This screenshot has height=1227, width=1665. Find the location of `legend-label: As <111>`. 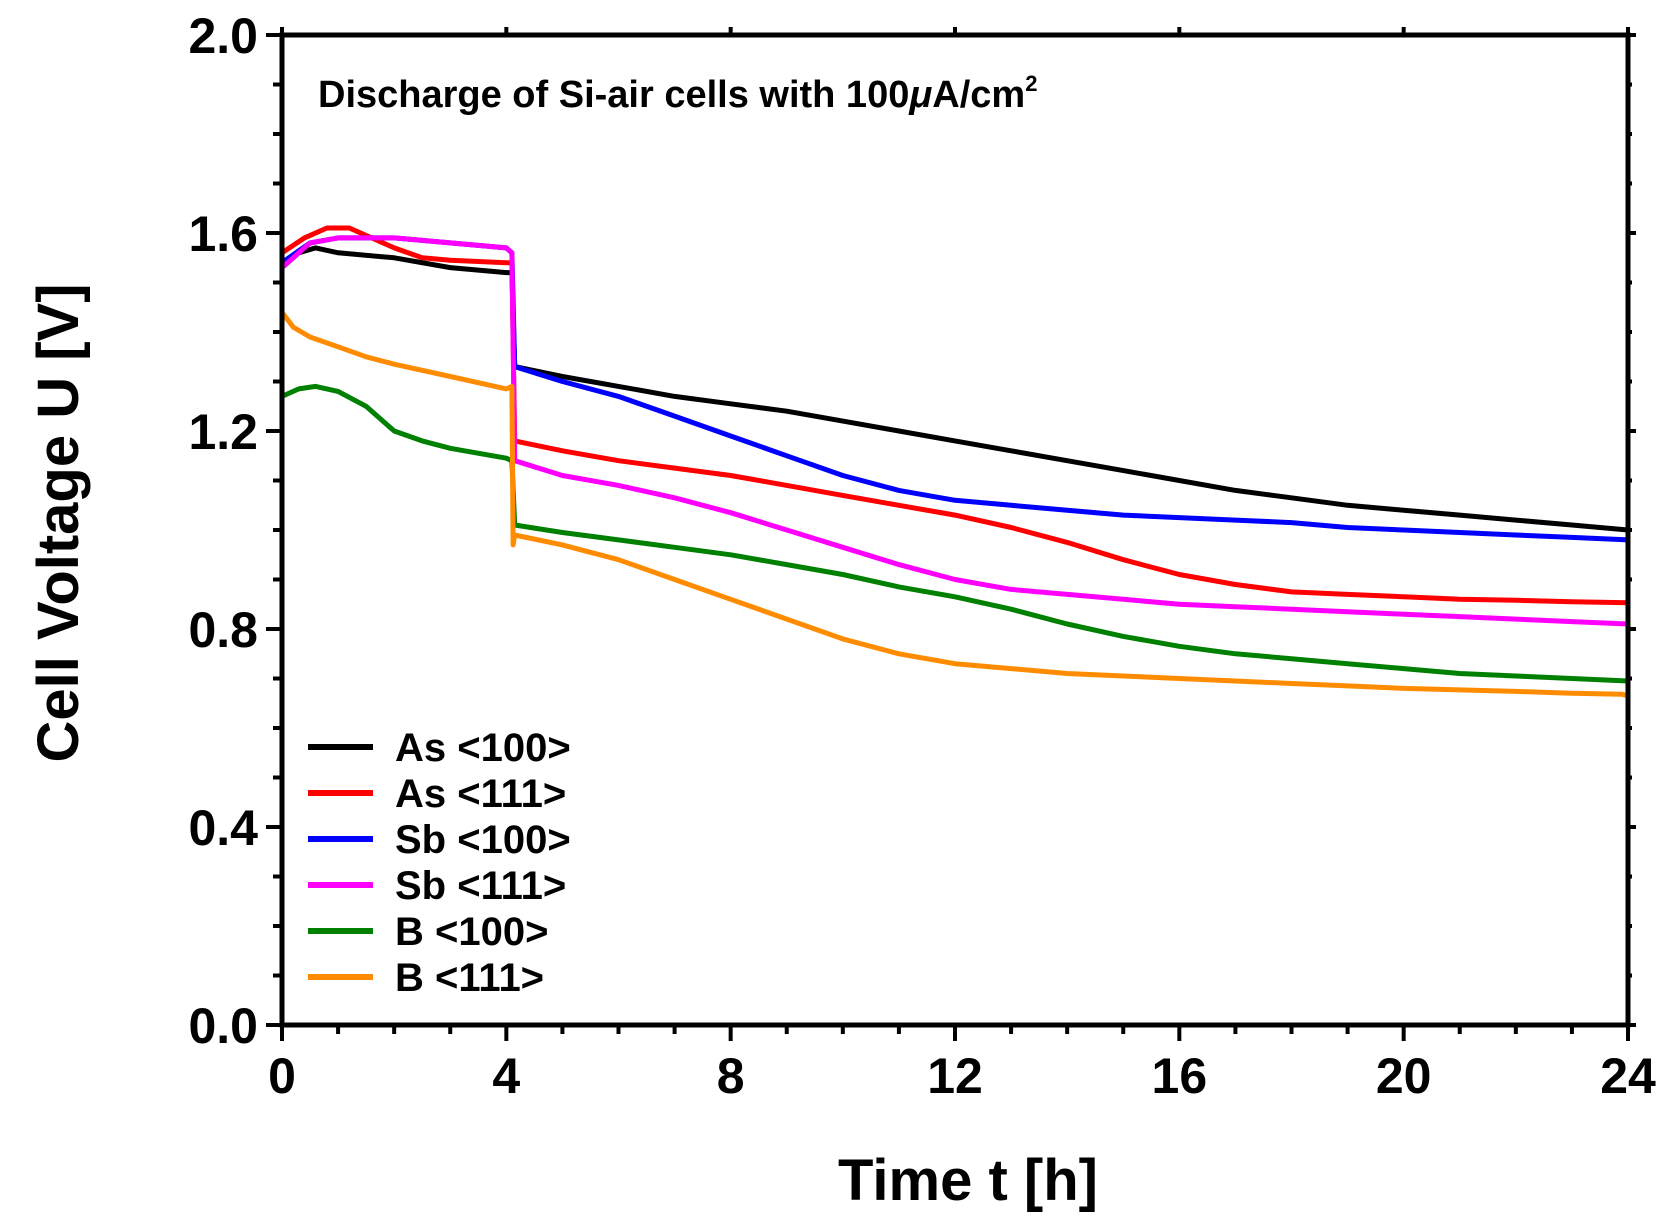

legend-label: As <111> is located at coordinates (480, 794).